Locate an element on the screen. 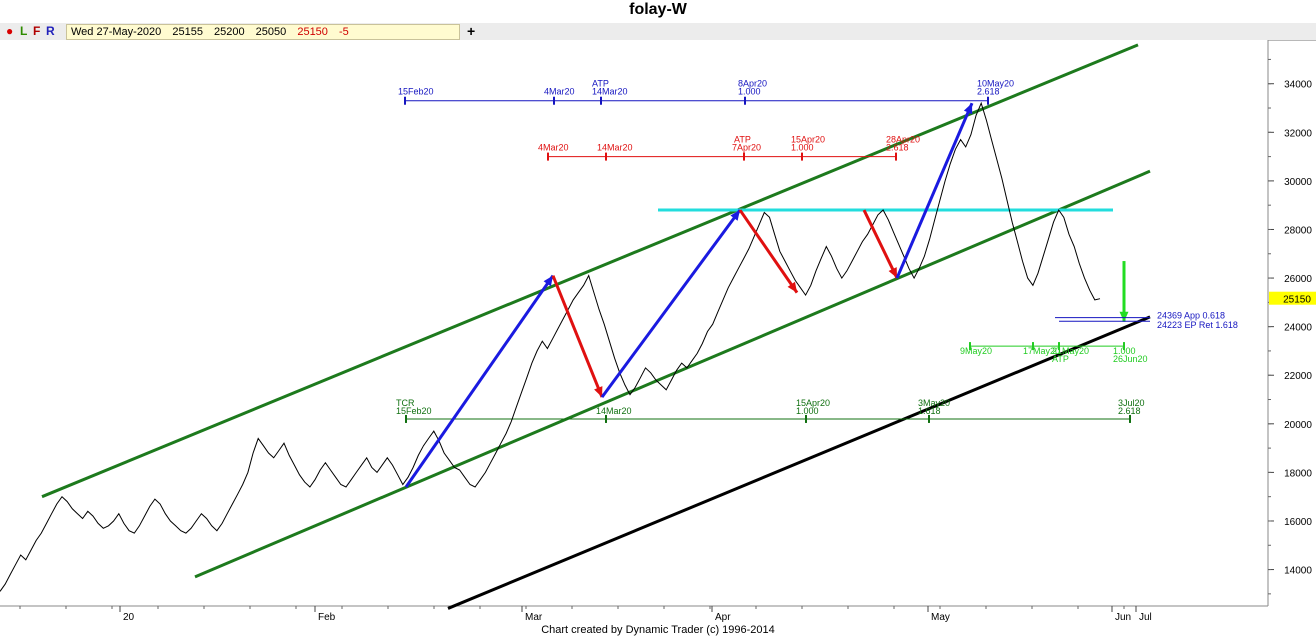 Image resolution: width=1316 pixels, height=639 pixels. time-band-label: 10May20 is located at coordinates (995, 84).